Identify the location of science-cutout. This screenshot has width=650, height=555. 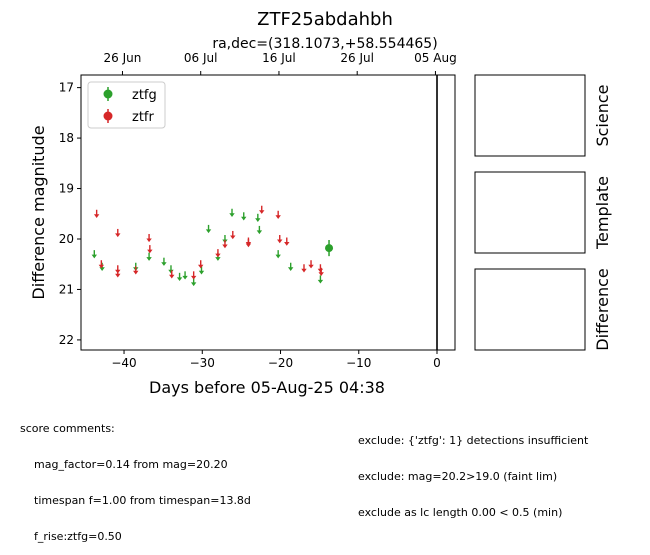
(530, 115).